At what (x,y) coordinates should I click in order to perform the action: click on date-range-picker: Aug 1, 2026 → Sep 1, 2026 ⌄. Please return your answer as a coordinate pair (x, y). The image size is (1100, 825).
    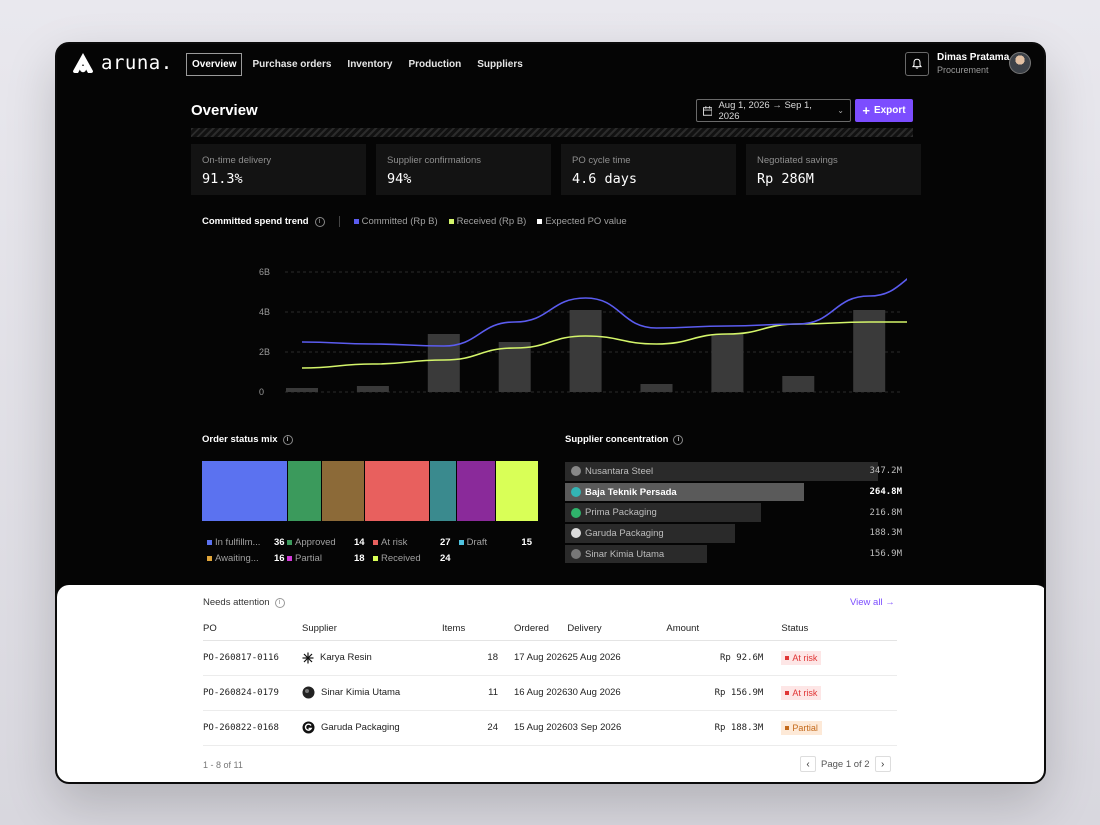
    Looking at the image, I should click on (773, 110).